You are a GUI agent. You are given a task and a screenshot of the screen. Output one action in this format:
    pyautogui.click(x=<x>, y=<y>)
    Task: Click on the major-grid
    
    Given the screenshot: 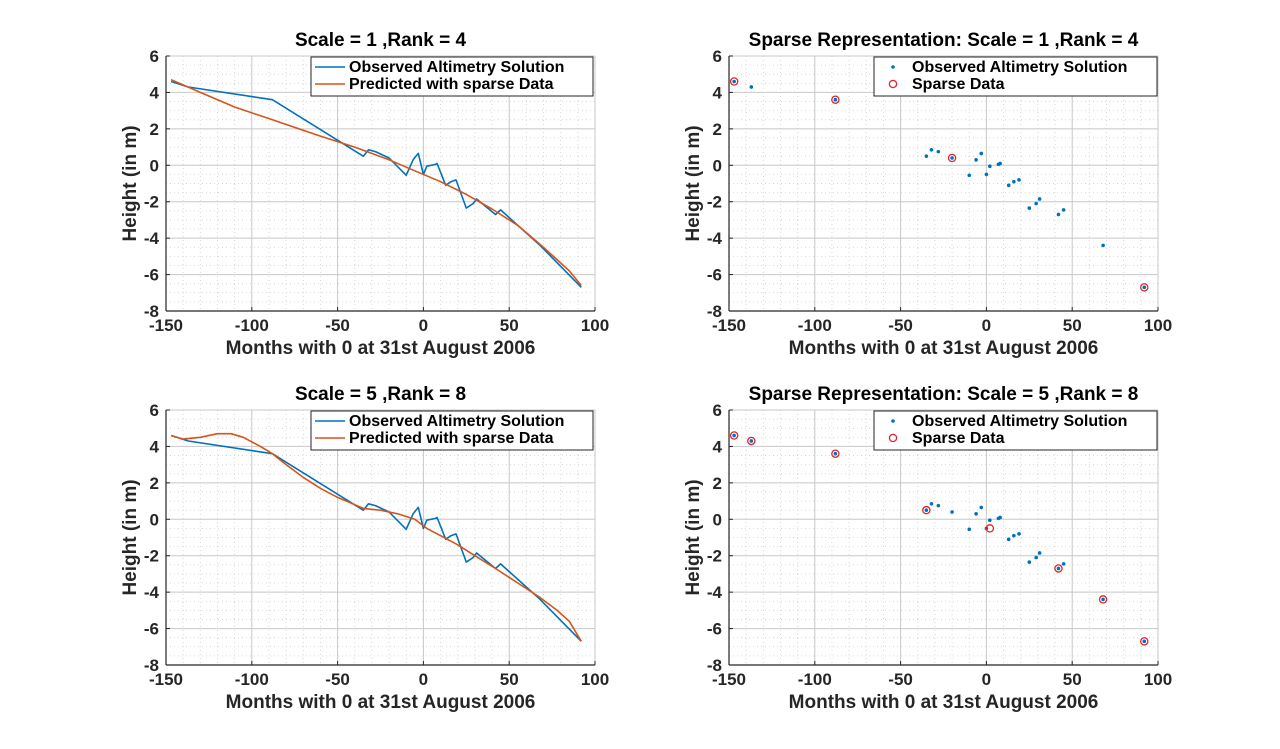 What is the action you would take?
    pyautogui.click(x=380, y=183)
    